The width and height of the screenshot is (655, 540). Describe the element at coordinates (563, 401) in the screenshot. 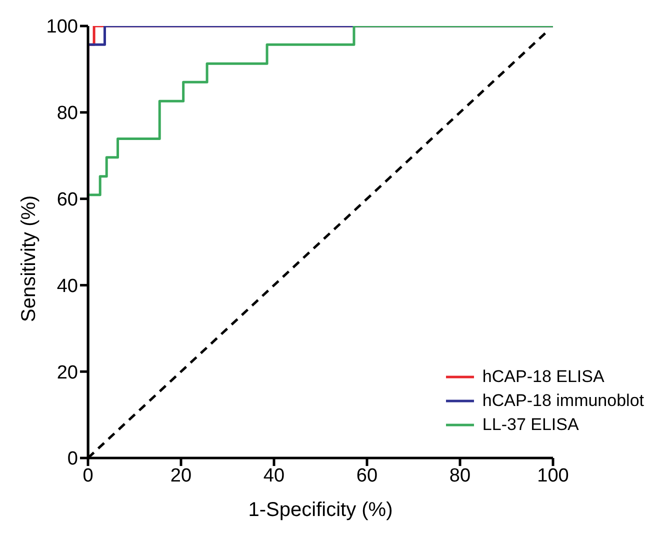

I see `legend-label: hCAP-18 immunoblot` at that location.